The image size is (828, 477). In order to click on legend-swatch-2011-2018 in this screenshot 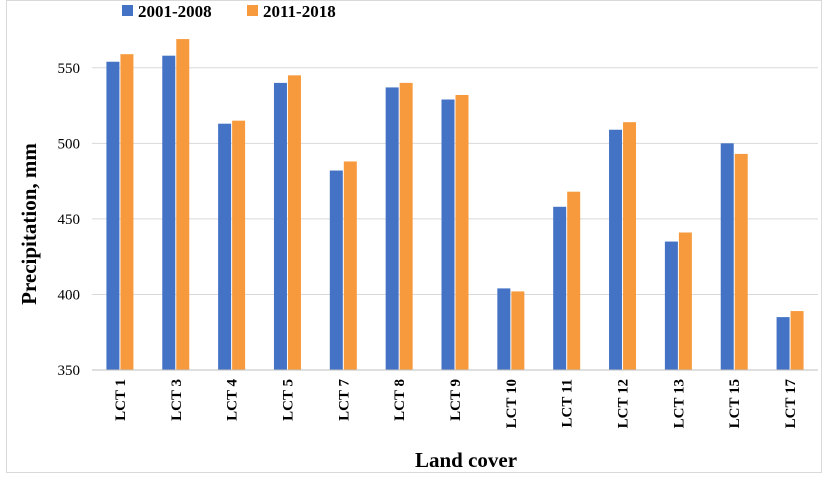, I will do `click(252, 10)`.